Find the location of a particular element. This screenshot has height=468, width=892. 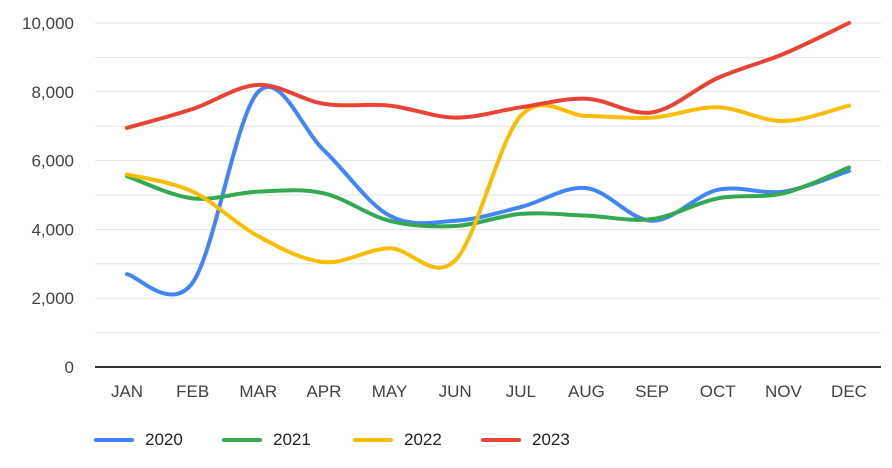

legend-item-2020: 2020 is located at coordinates (138, 440).